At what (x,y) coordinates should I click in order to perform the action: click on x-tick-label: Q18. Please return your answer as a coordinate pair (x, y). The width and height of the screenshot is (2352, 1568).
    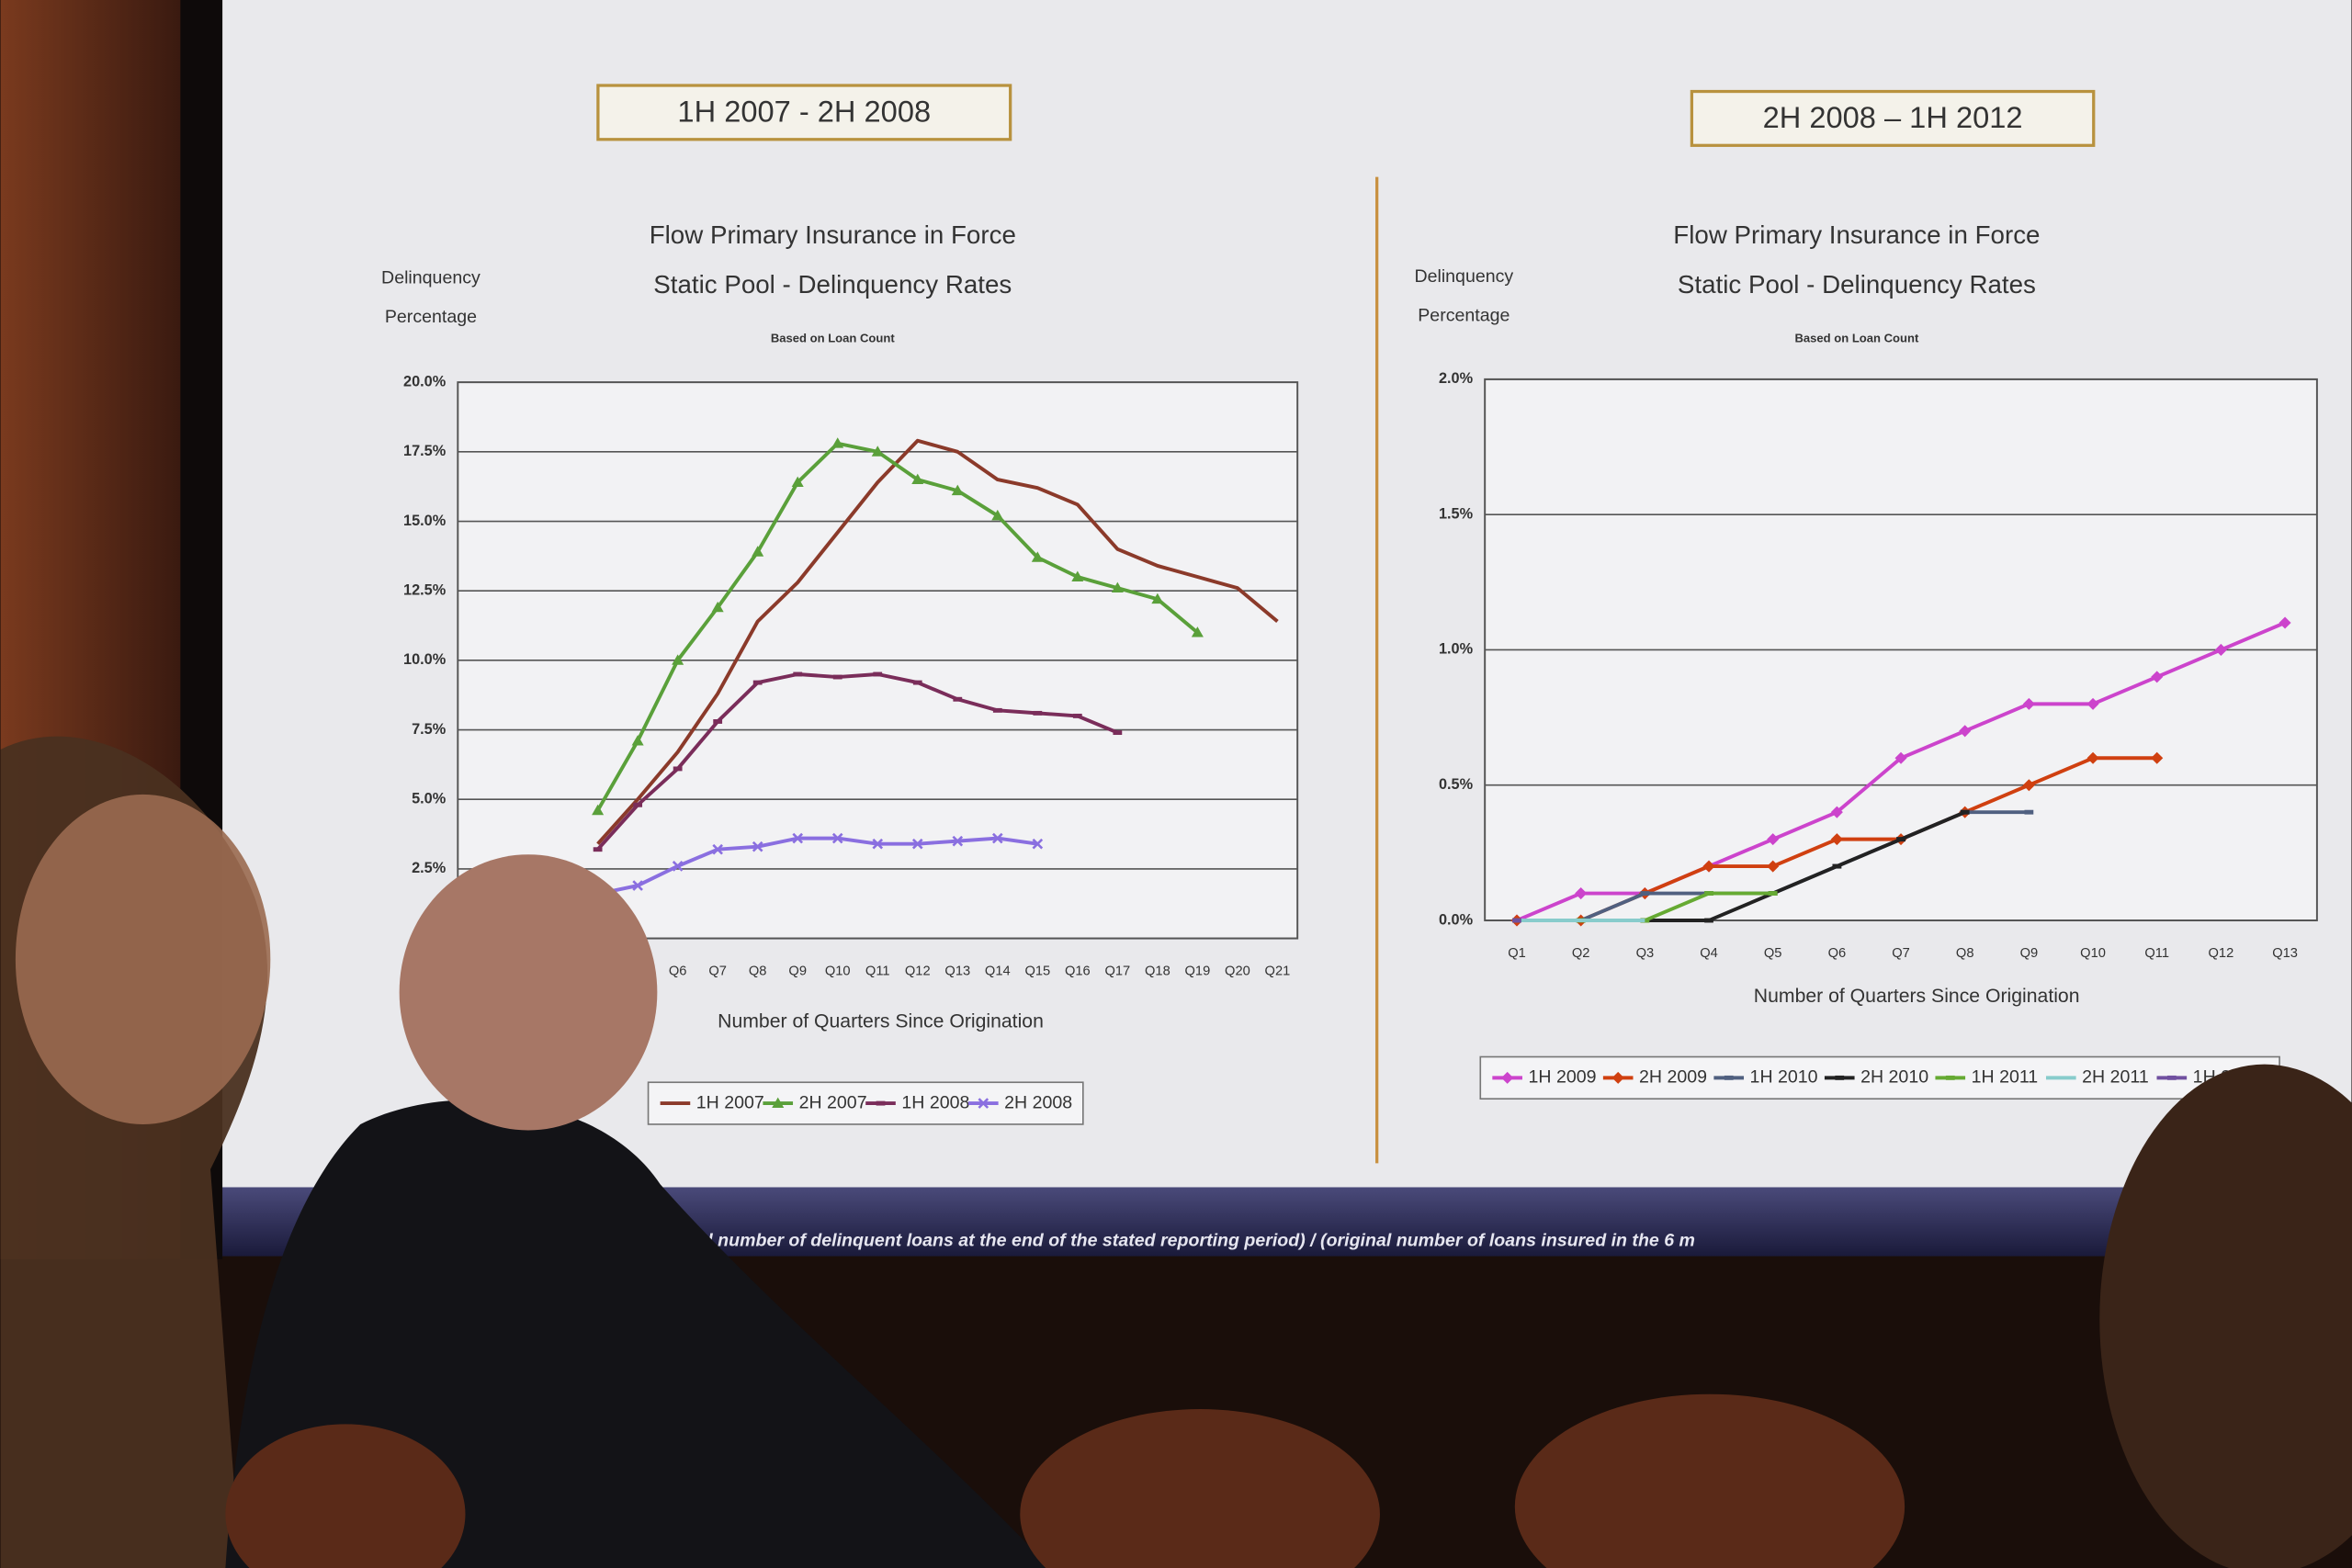
    Looking at the image, I should click on (1157, 971).